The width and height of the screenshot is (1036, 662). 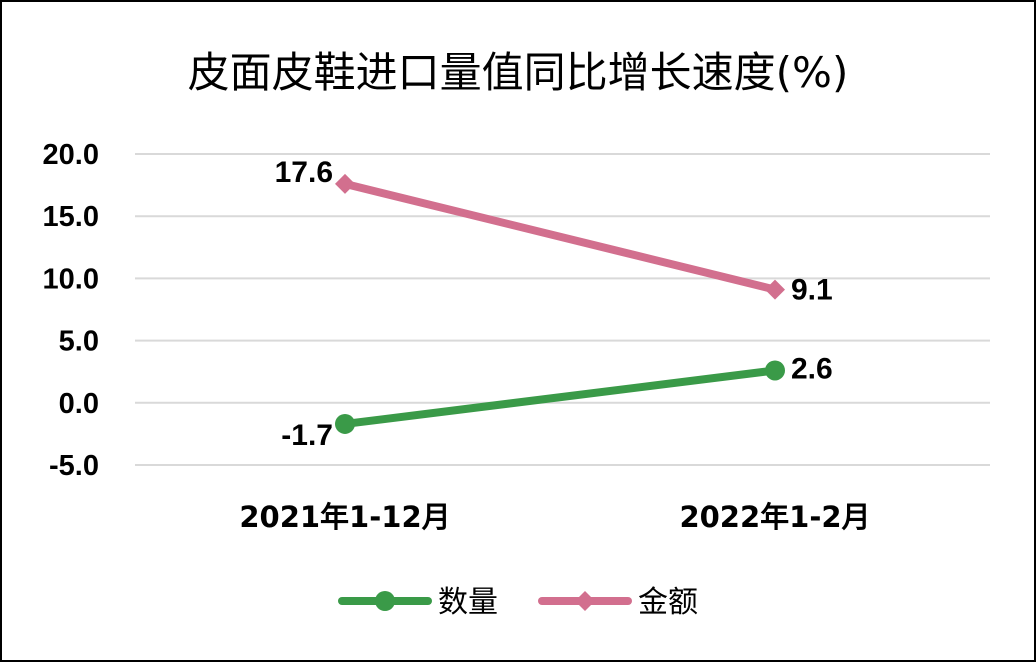 What do you see at coordinates (71, 279) in the screenshot?
I see `y-tick-label: 10.0` at bounding box center [71, 279].